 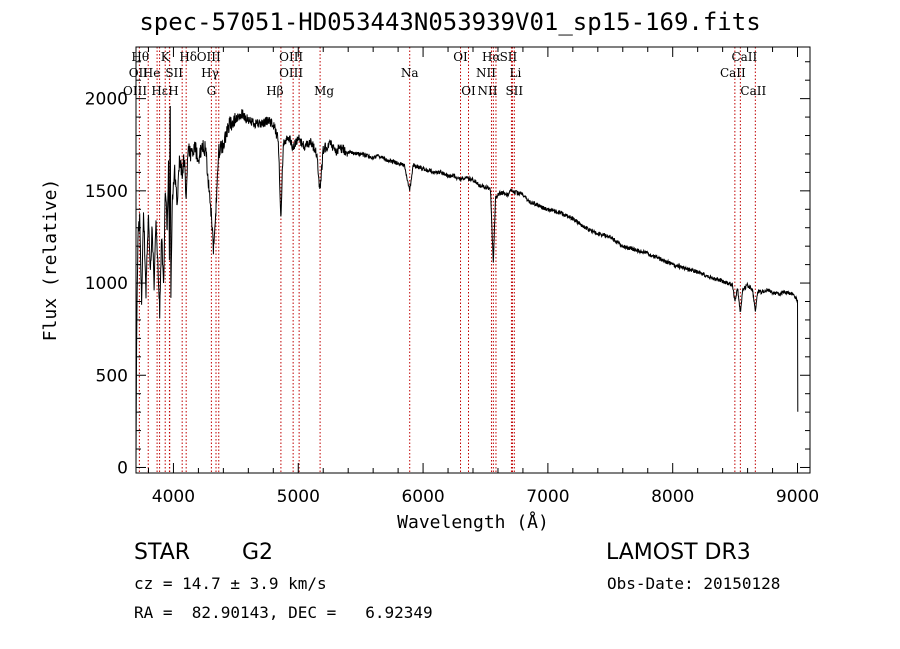 What do you see at coordinates (174, 73) in the screenshot?
I see `line-marker-label-11: SII` at bounding box center [174, 73].